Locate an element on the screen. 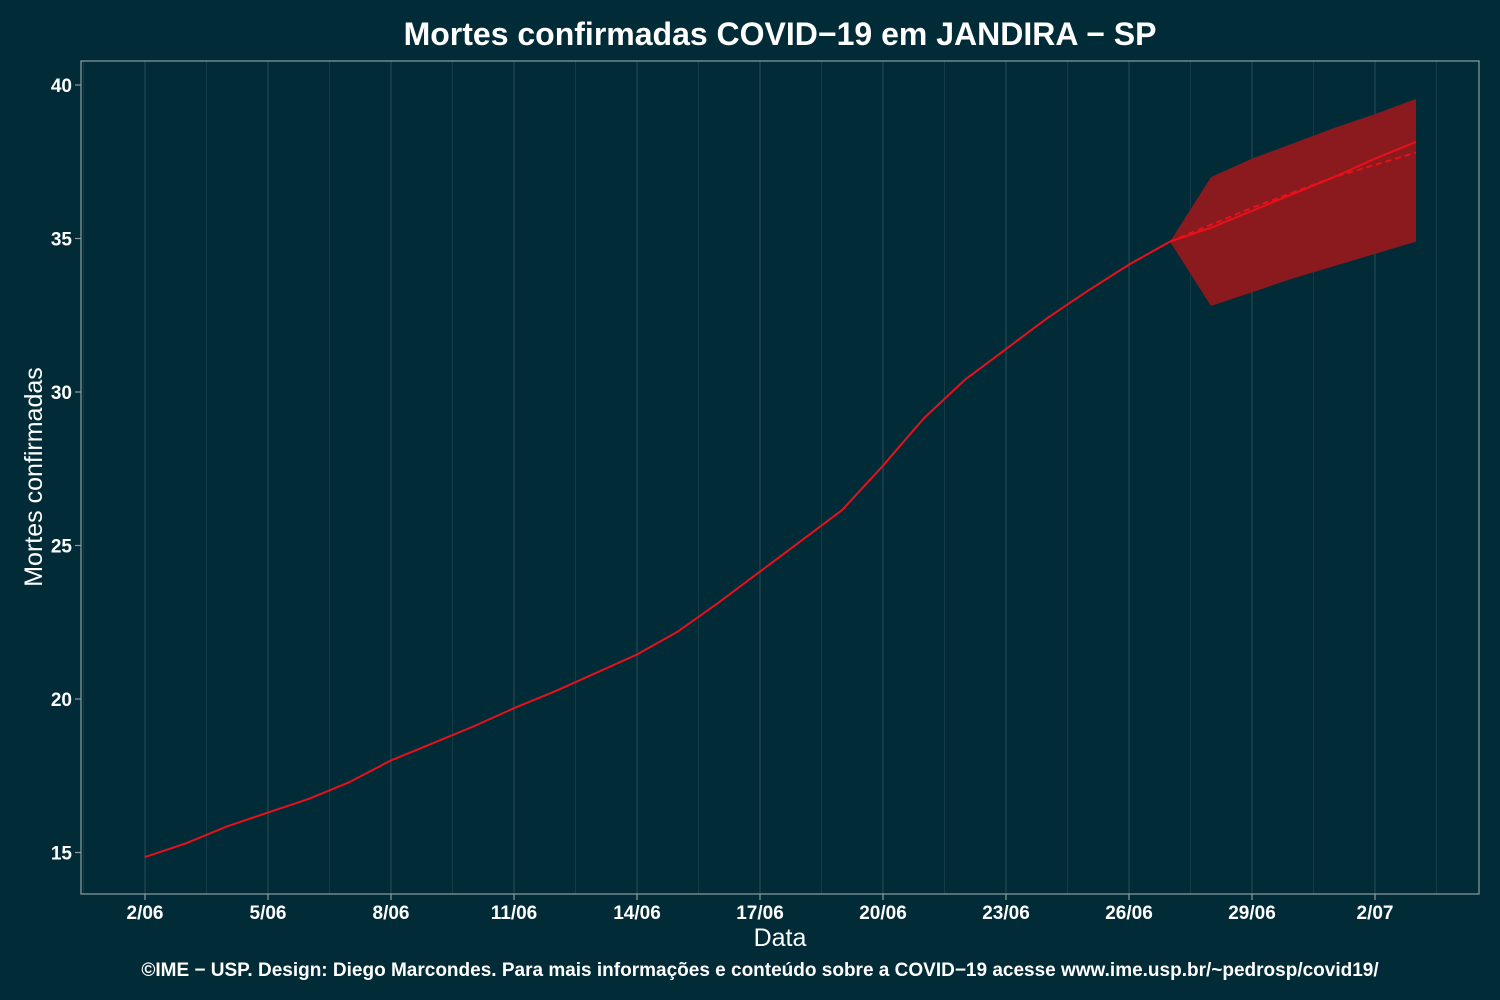 The height and width of the screenshot is (1000, 1500). x-tick-label: 20/06 is located at coordinates (883, 913).